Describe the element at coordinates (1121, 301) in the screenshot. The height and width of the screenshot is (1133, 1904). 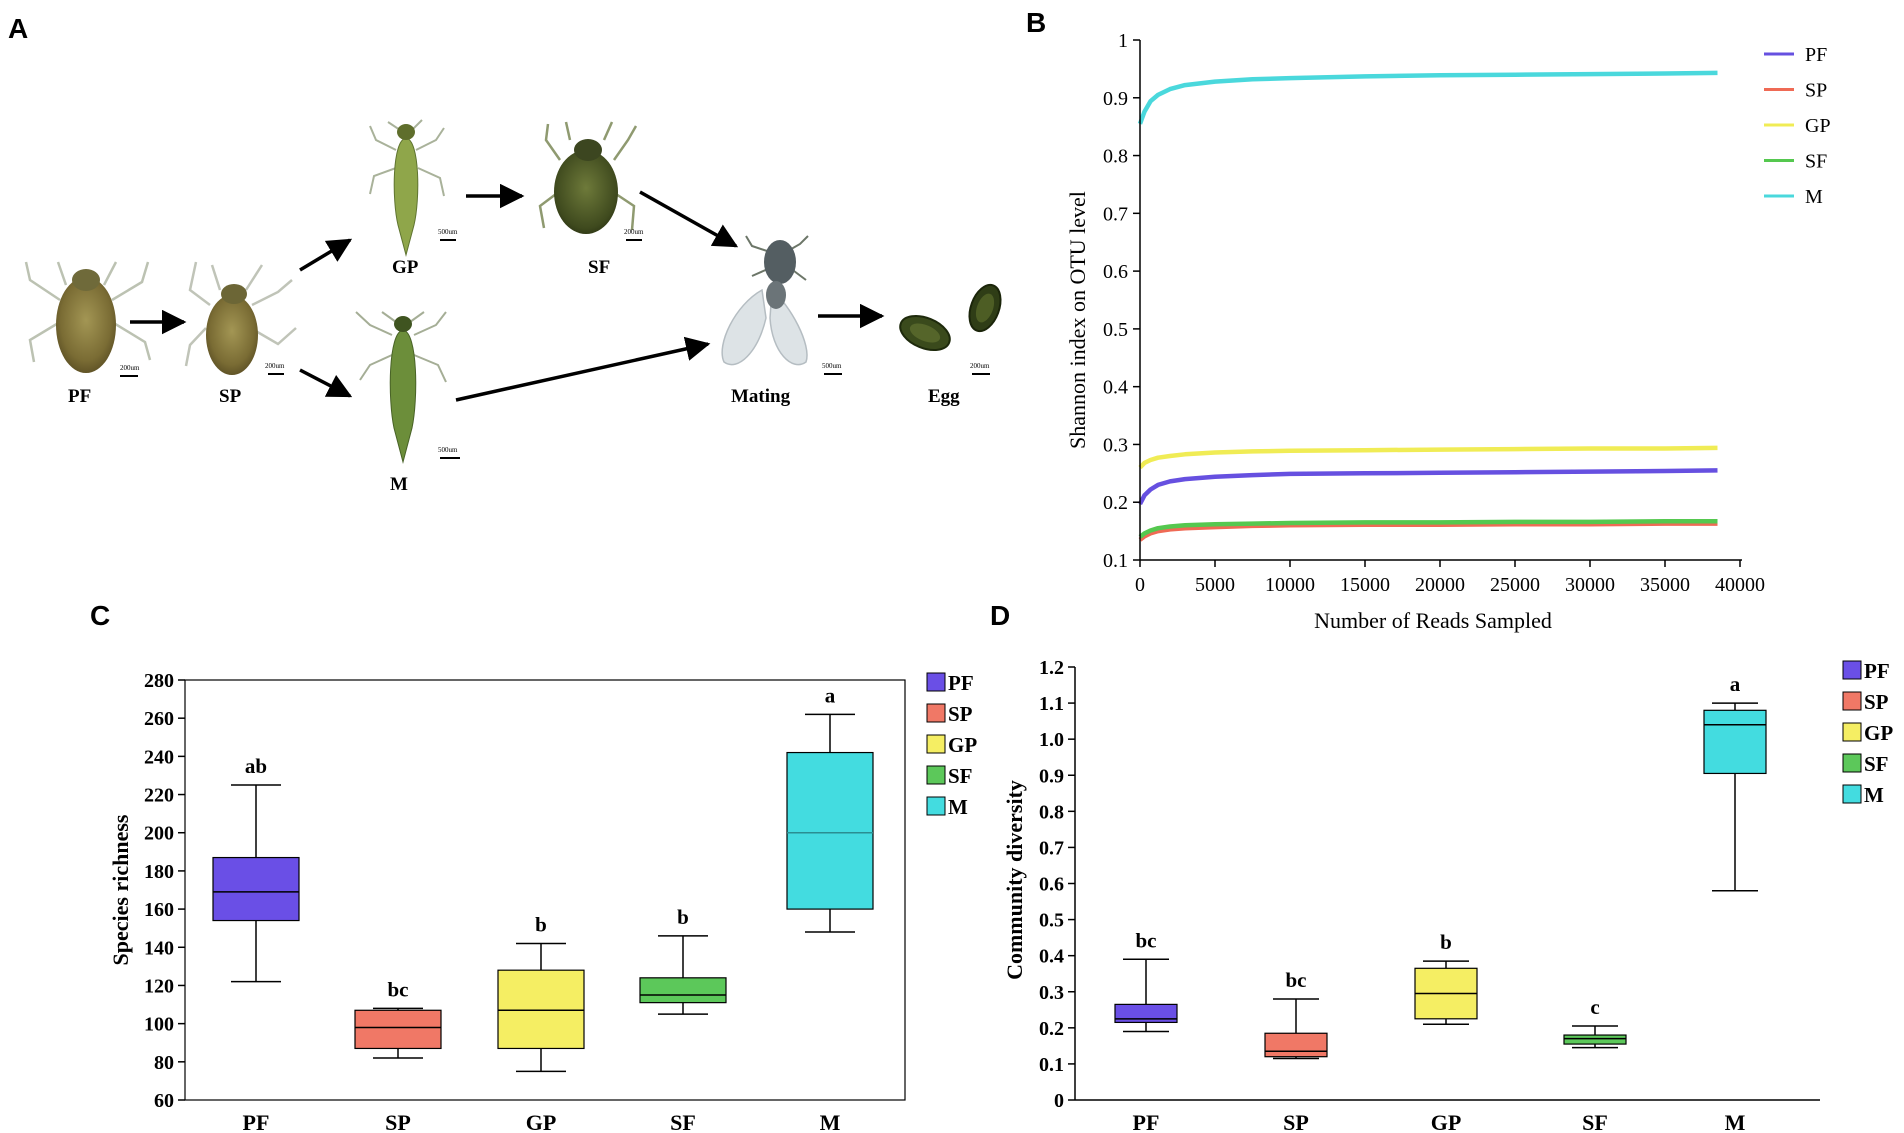
I see `b-y-ticks: 0.1 0.2 0.3 0.4 0.5 0.6 0.7 0.8 0.9 1` at that location.